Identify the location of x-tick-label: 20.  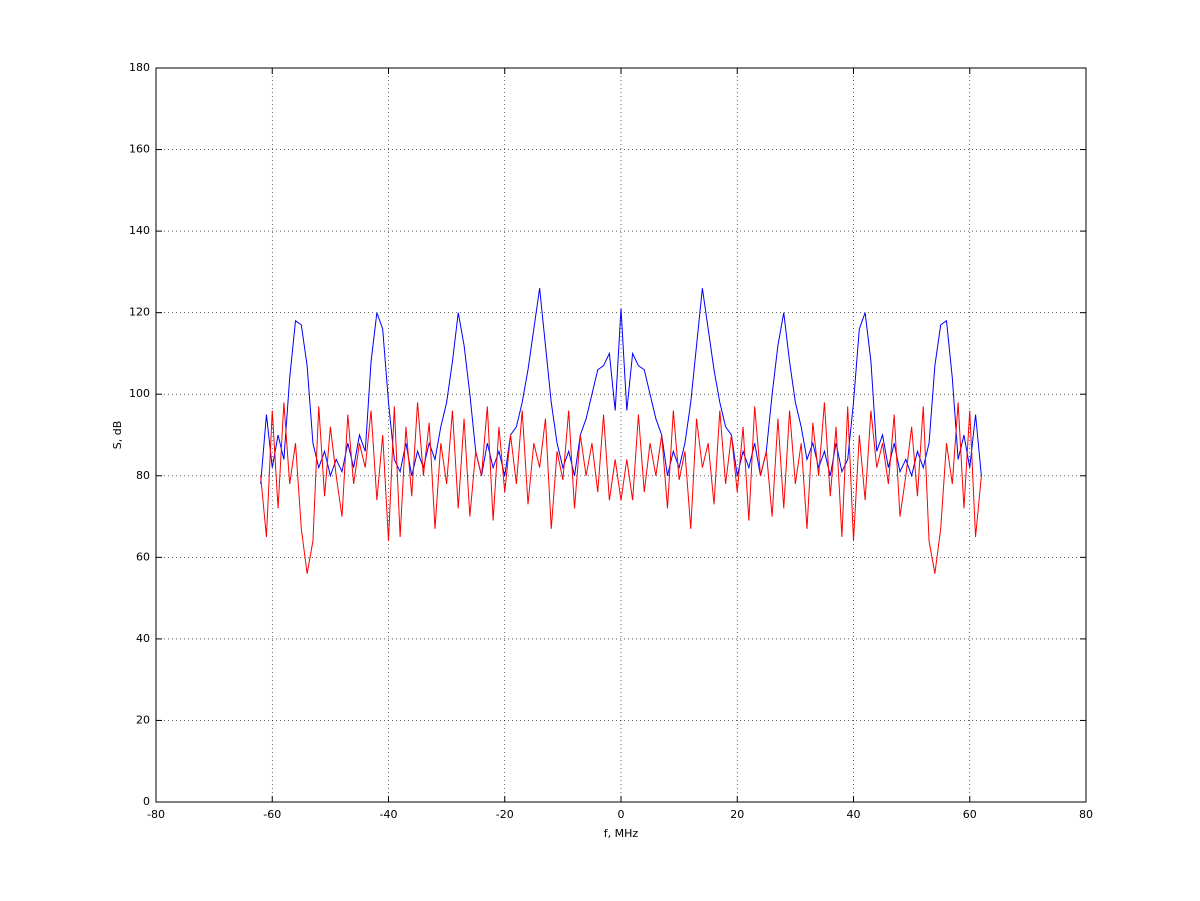
(737, 814).